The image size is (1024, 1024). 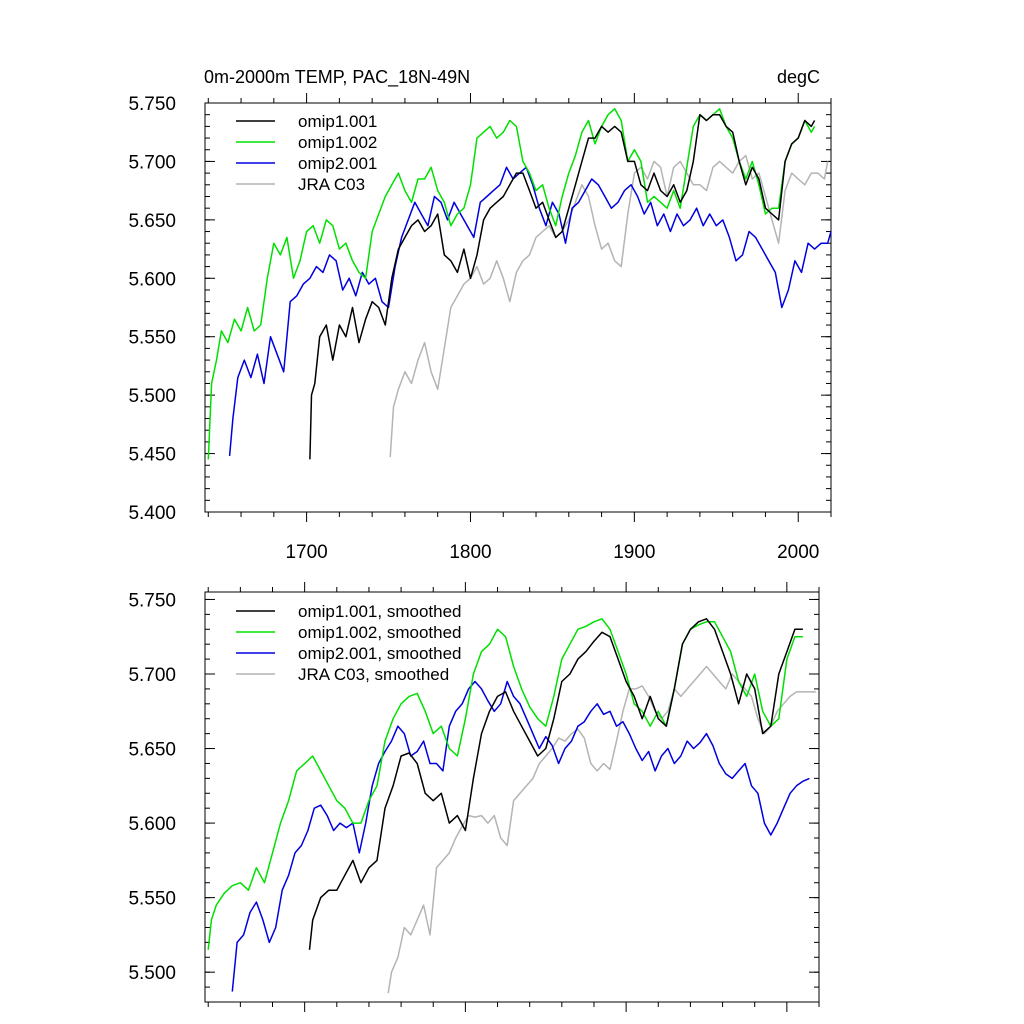 I want to click on legend-label-omip1-002: omip1.002, so click(x=337, y=142).